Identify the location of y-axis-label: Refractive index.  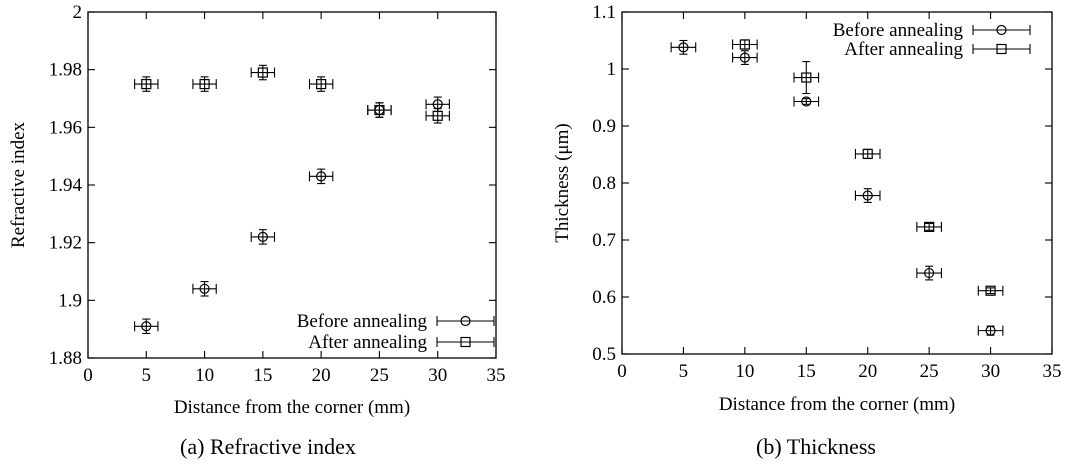
(18, 184).